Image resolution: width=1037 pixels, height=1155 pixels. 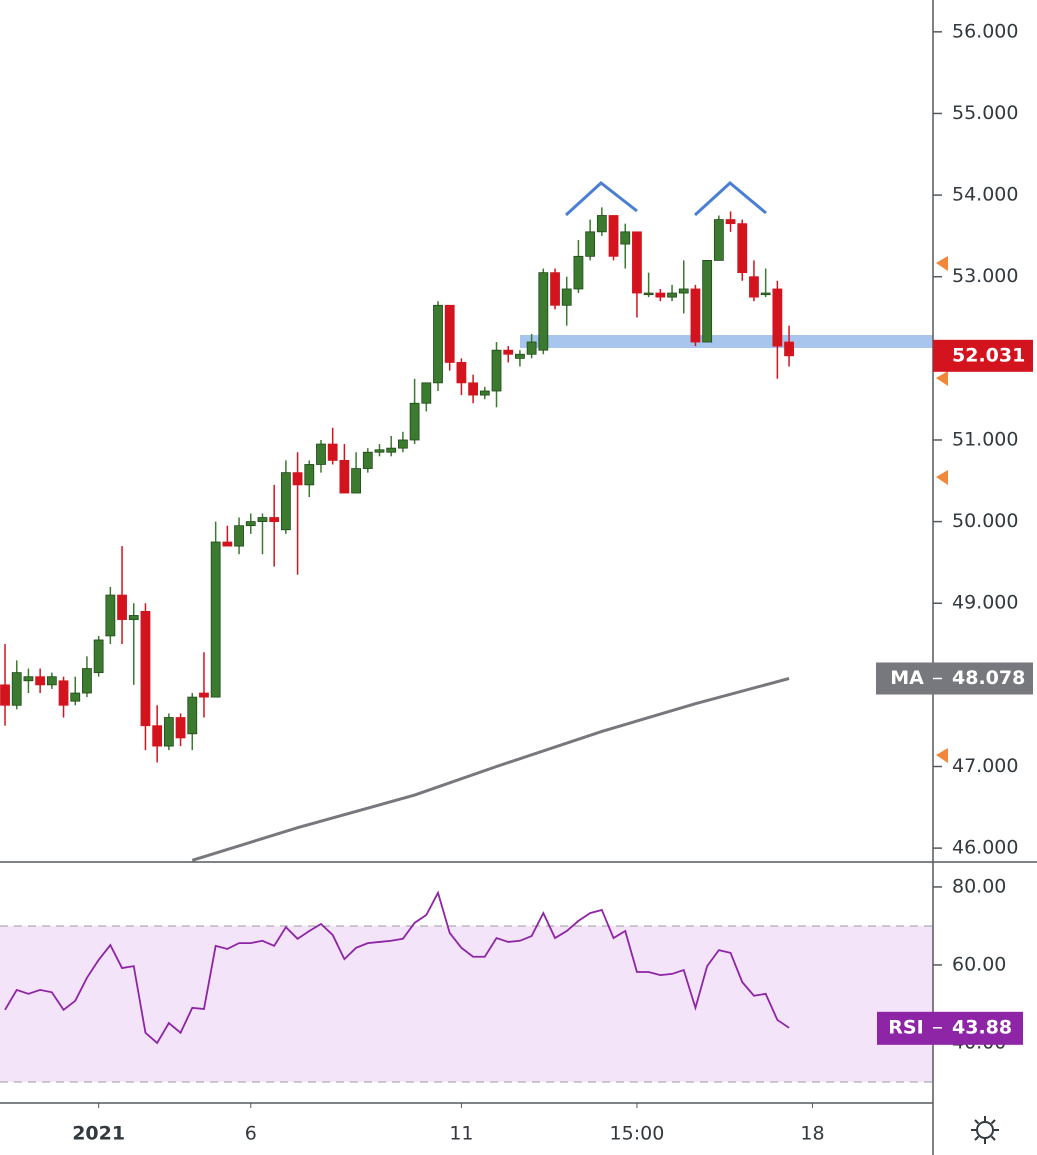 I want to click on ma-label-name: MA, so click(x=907, y=678).